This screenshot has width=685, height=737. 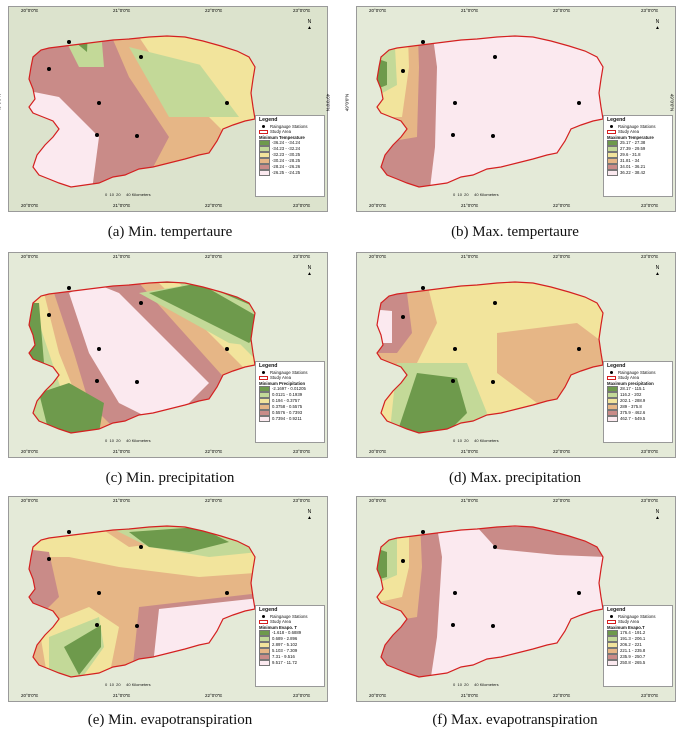 I want to click on legend-stations: Raingauge Stations, so click(x=289, y=126).